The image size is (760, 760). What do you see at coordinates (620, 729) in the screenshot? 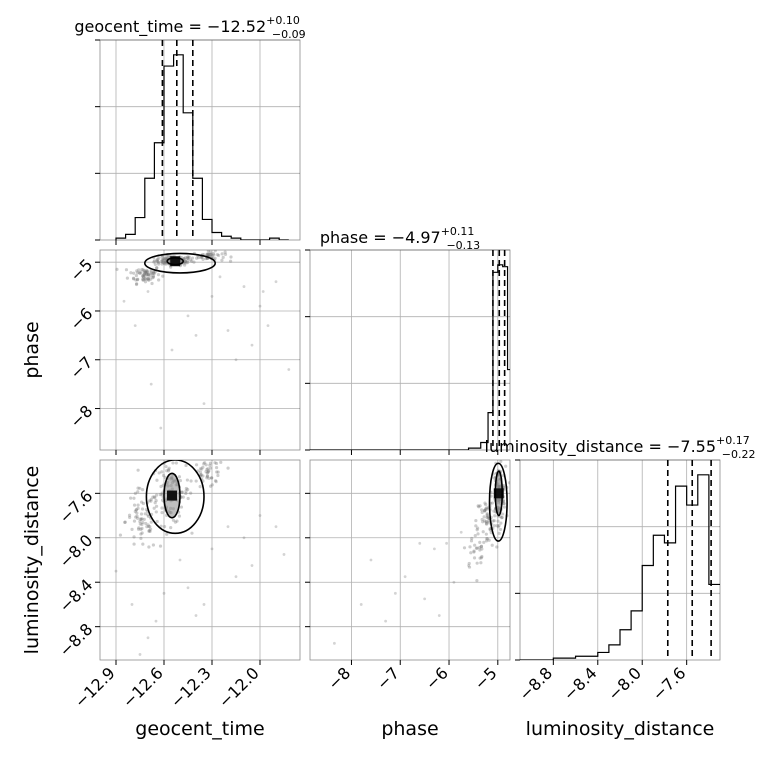
I see `xlabel-luminosity-distance: luminosity_distance` at bounding box center [620, 729].